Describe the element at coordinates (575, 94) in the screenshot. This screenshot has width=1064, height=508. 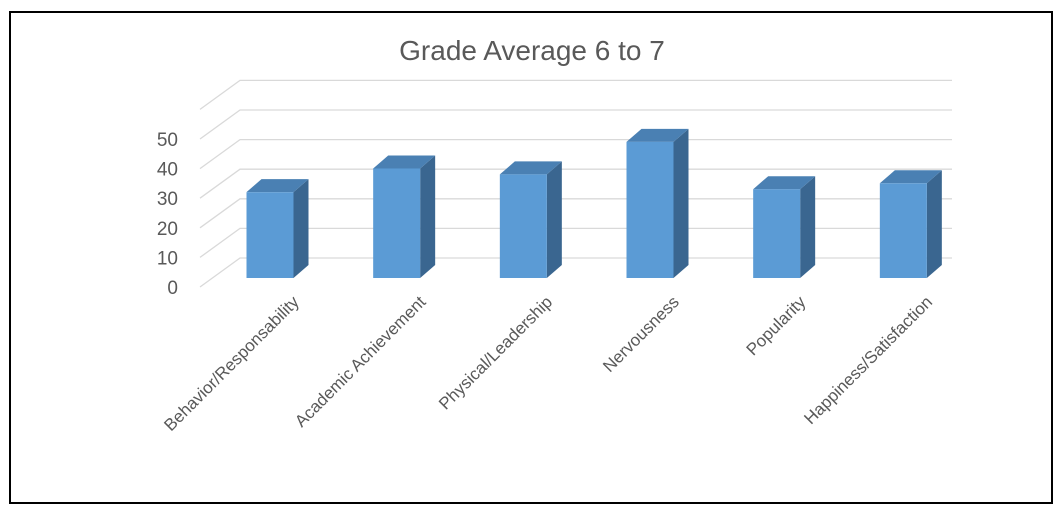
I see `gridline-top` at that location.